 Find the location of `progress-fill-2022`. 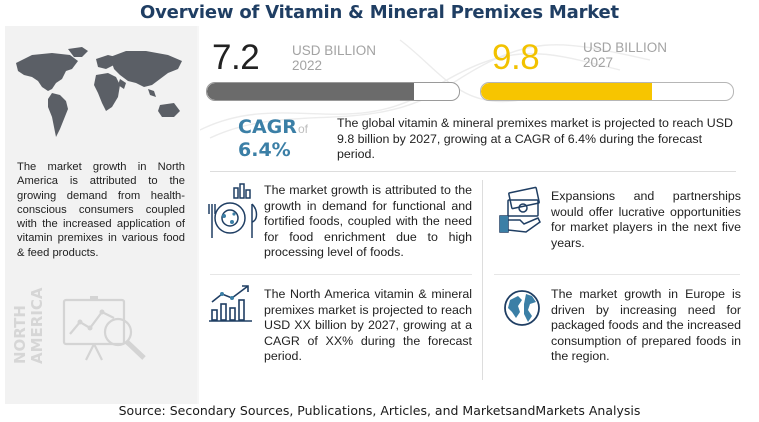

progress-fill-2022 is located at coordinates (310, 91).